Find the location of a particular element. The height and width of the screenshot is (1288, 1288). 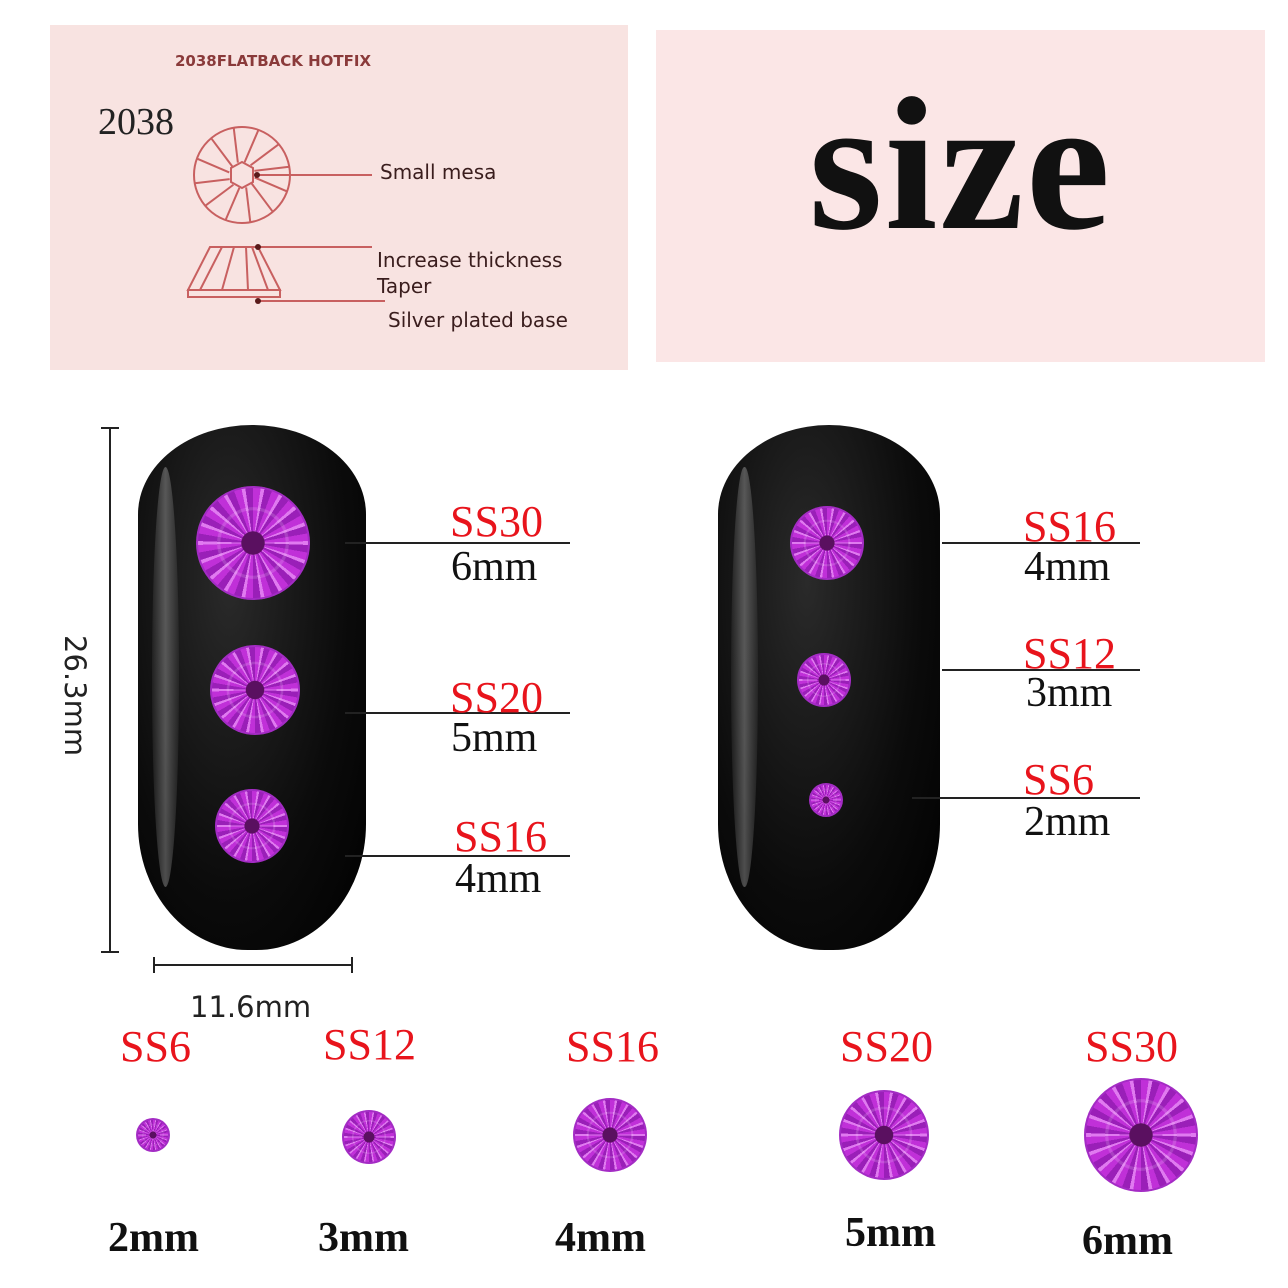

rhinestone-diagram-panel is located at coordinates (339, 197).